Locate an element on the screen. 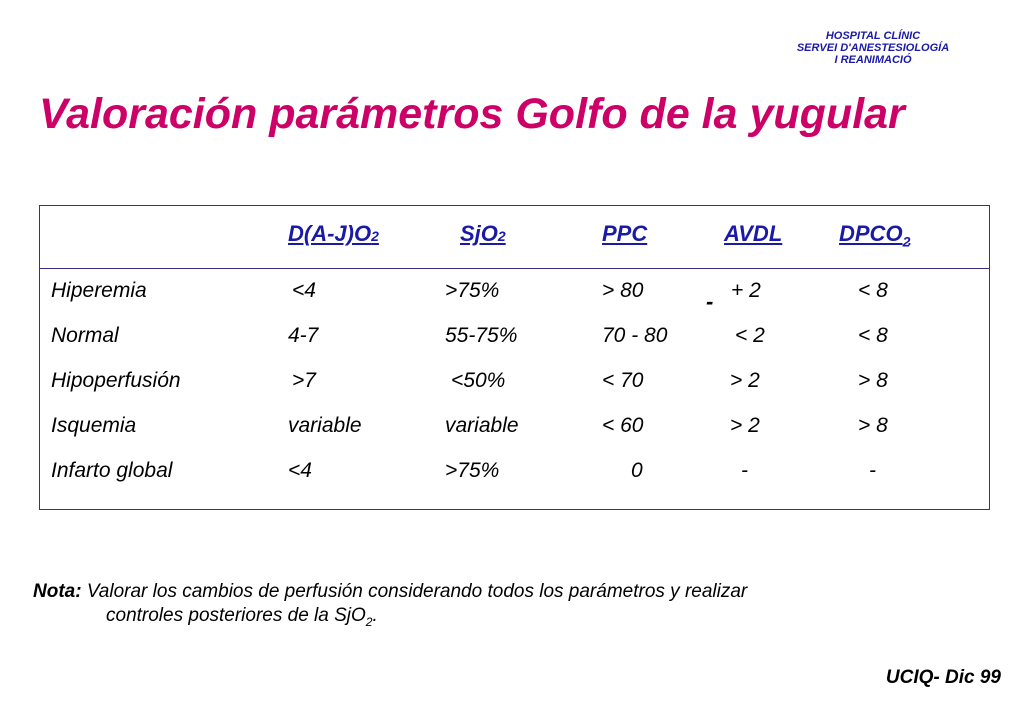 This screenshot has width=1023, height=708. header-ppc: PPC is located at coordinates (625, 233).